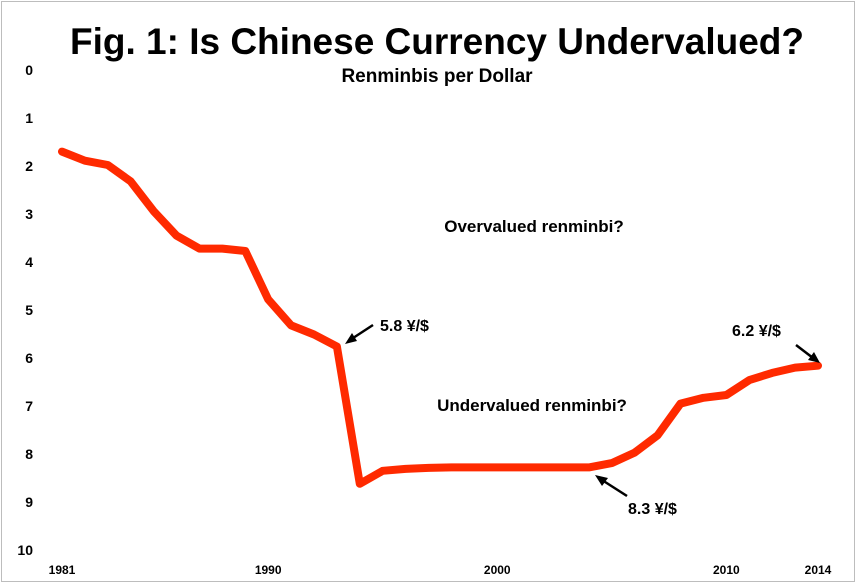 This screenshot has width=856, height=583. What do you see at coordinates (62, 570) in the screenshot?
I see `x-tick-label: 1981` at bounding box center [62, 570].